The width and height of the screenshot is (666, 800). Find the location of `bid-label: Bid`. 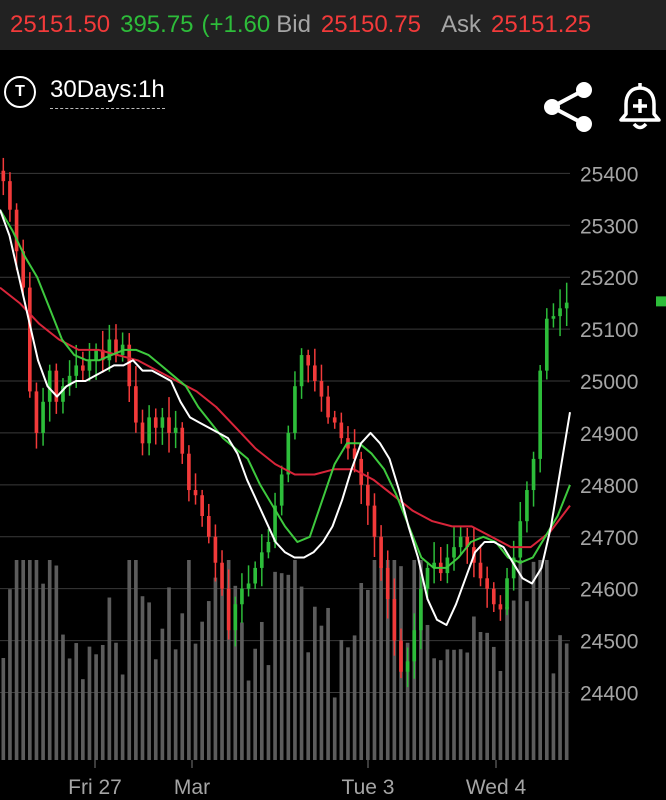

bid-label: Bid is located at coordinates (293, 24).